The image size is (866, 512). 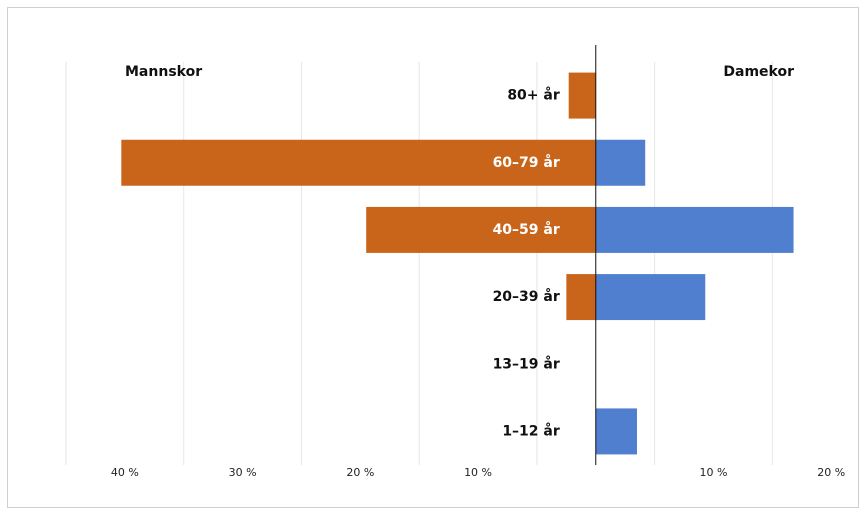 I want to click on category-label: 80+ år, so click(x=533, y=95).